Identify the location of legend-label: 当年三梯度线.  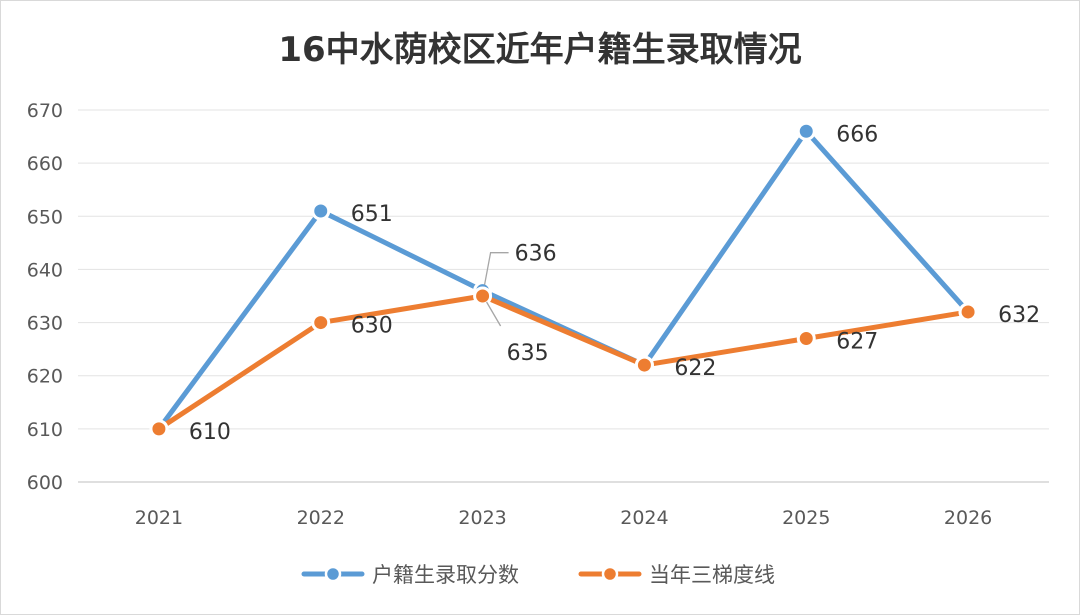
(712, 575).